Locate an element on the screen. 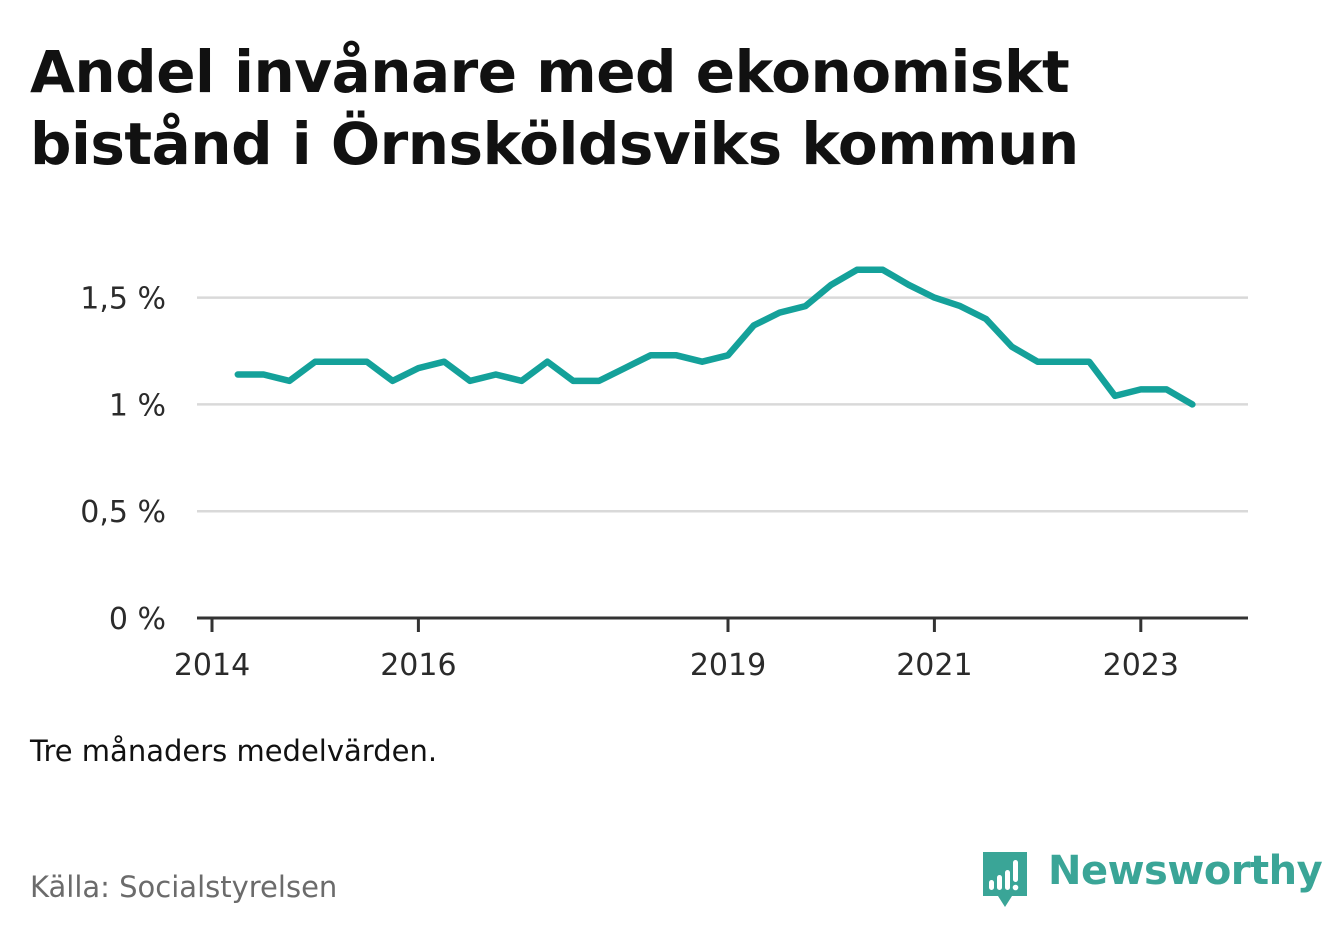  x-tick-label: 2016 is located at coordinates (418, 665).